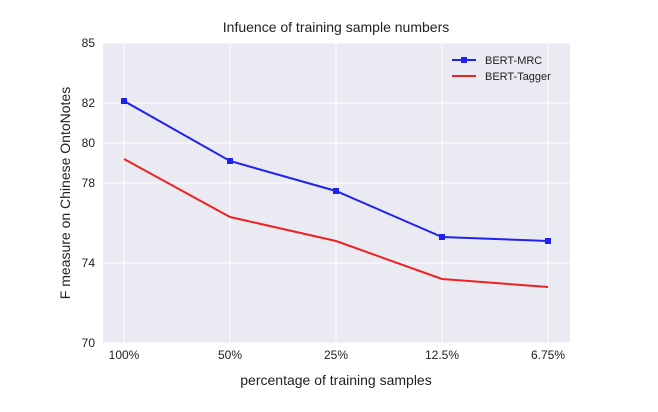 This screenshot has width=658, height=412. Describe the element at coordinates (89, 143) in the screenshot. I see `y-tick-label: 80` at that location.